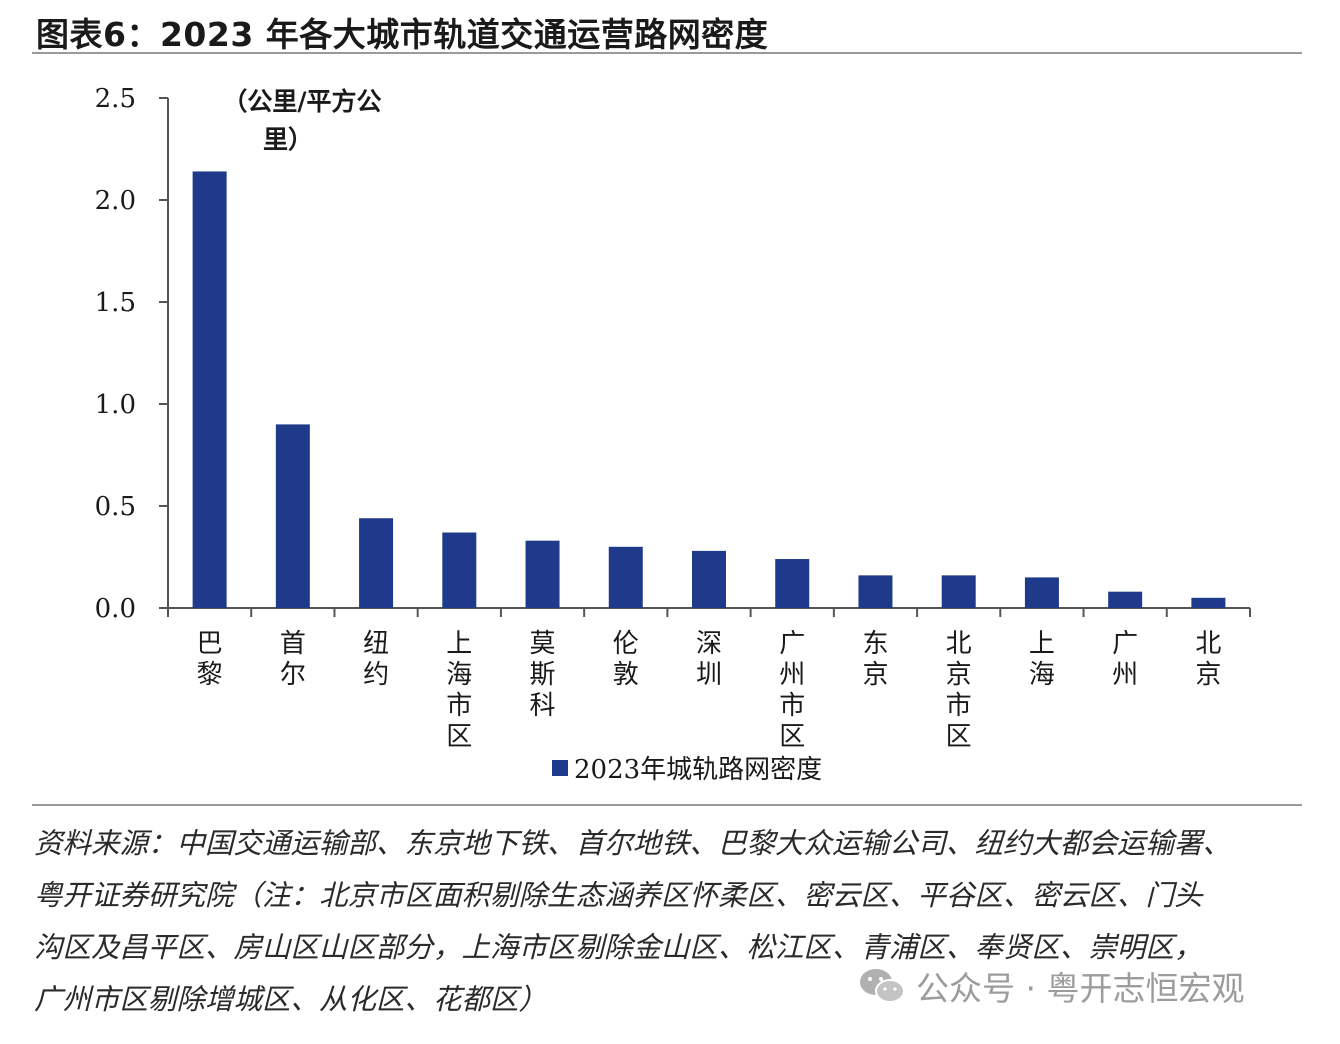 Image resolution: width=1340 pixels, height=1044 pixels. Describe the element at coordinates (115, 99) in the screenshot. I see `y-tick-label: 2.5` at that location.